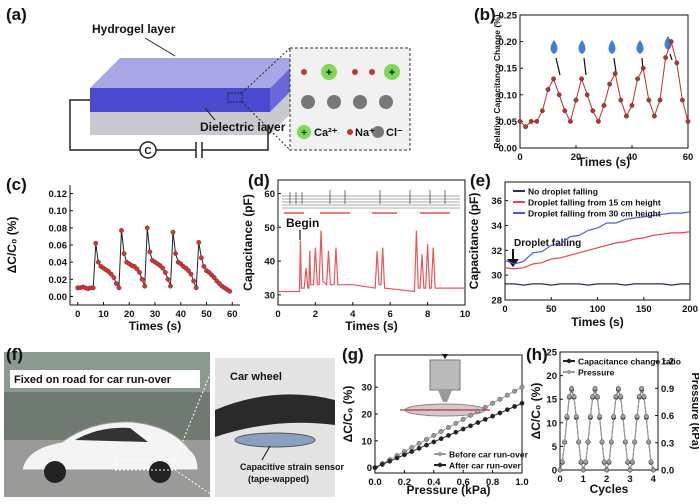 The image size is (699, 504). I want to click on x-tick-label: 0.2, so click(404, 482).